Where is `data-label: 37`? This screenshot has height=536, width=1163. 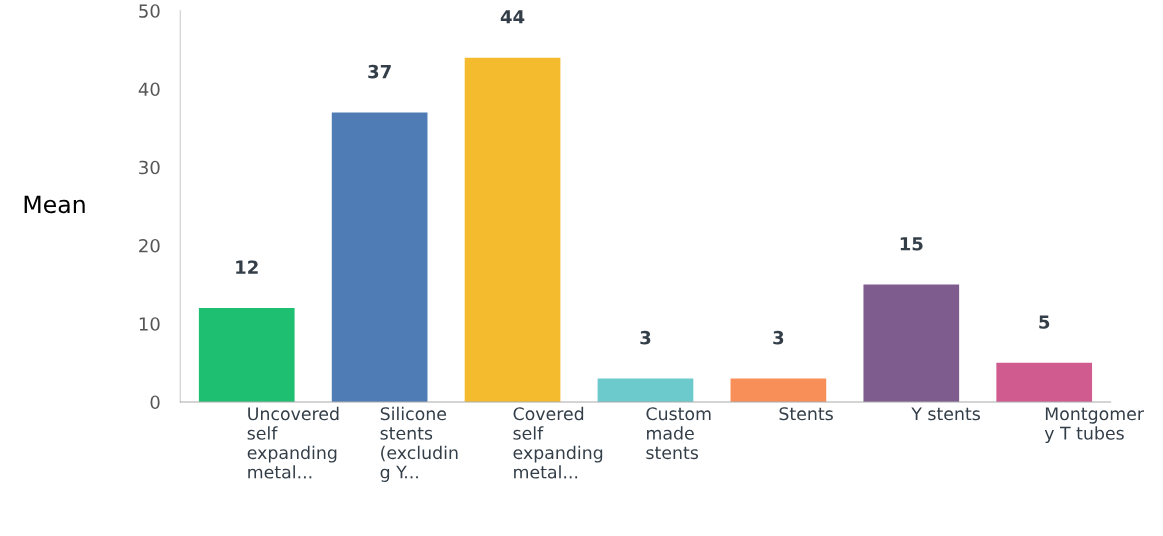
data-label: 37 is located at coordinates (379, 71).